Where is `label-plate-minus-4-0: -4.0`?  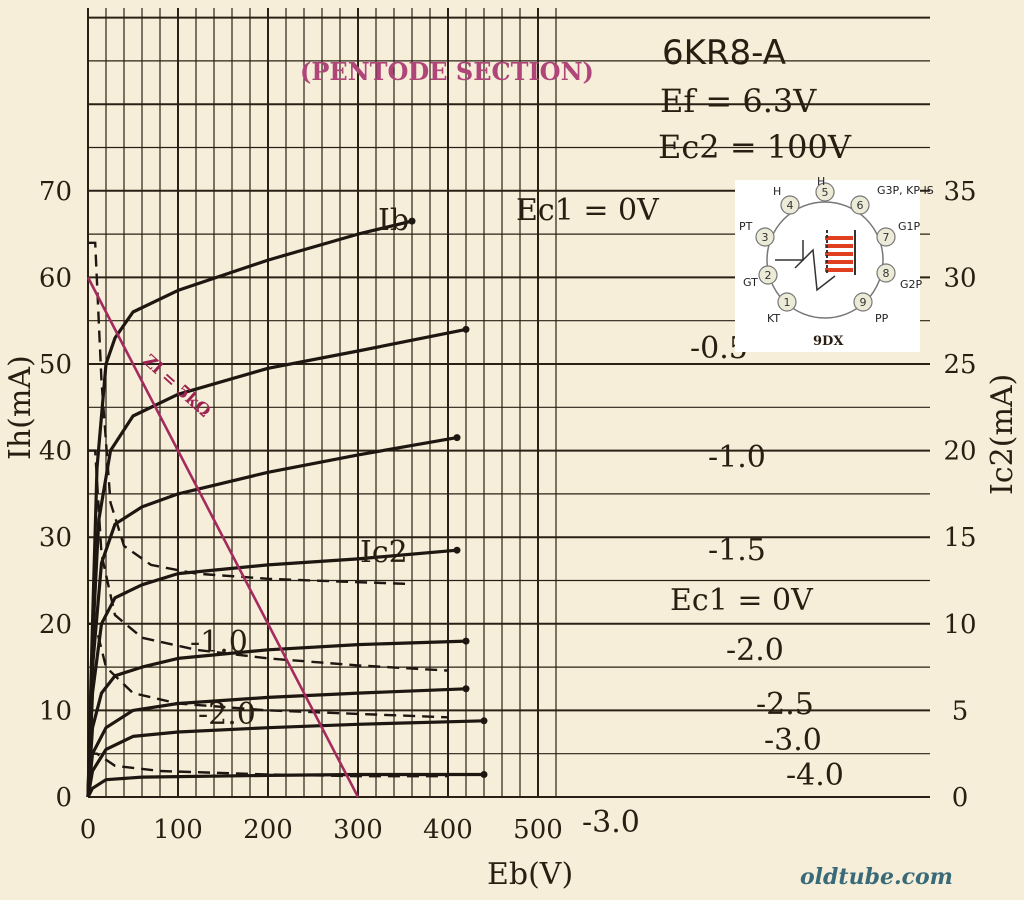 label-plate-minus-4-0: -4.0 is located at coordinates (815, 775).